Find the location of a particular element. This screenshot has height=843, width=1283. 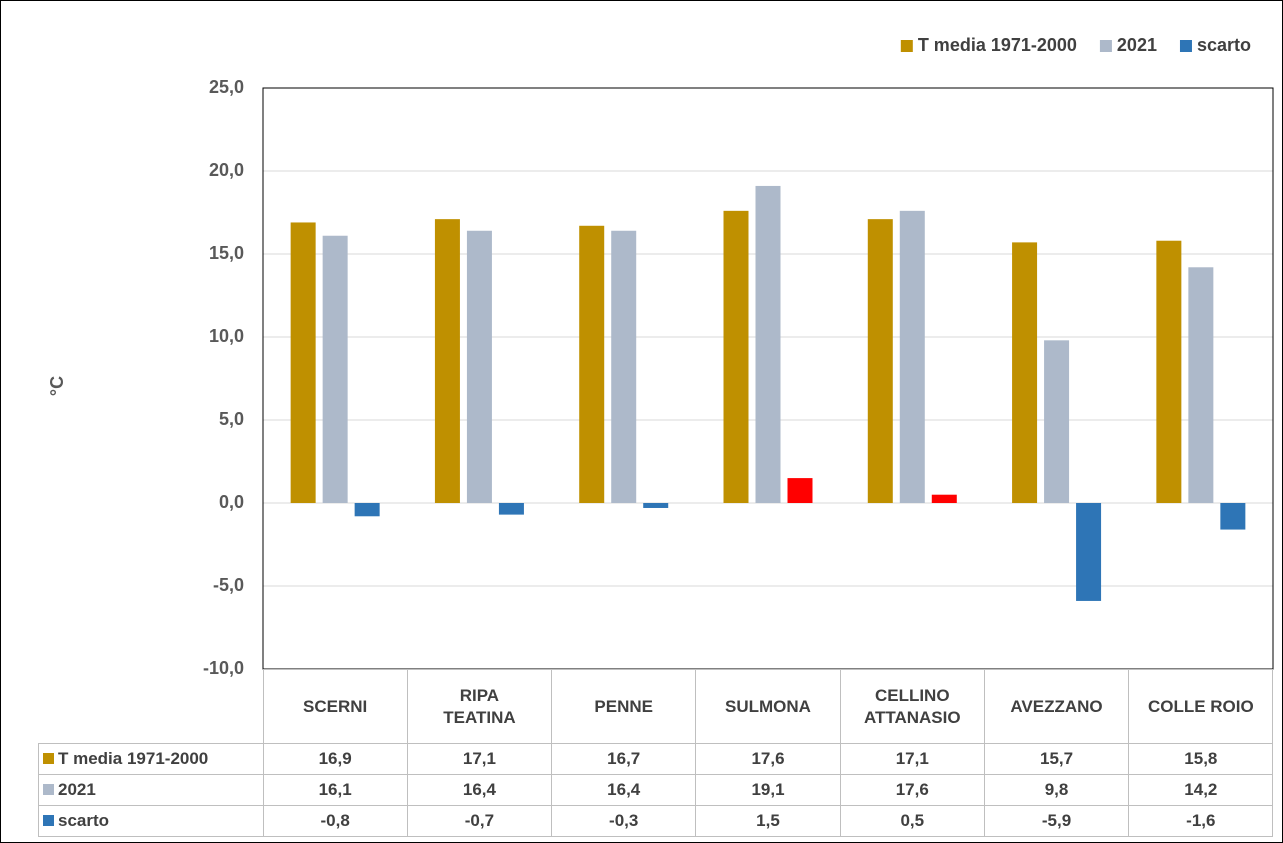

table-header-cell: CELLINO ATTANASIO is located at coordinates (912, 706).